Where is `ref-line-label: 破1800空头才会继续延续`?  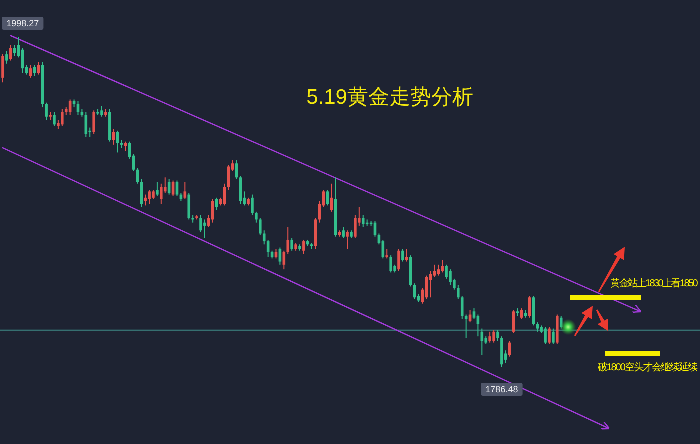 ref-line-label: 破1800空头才会继续延续 is located at coordinates (647, 368).